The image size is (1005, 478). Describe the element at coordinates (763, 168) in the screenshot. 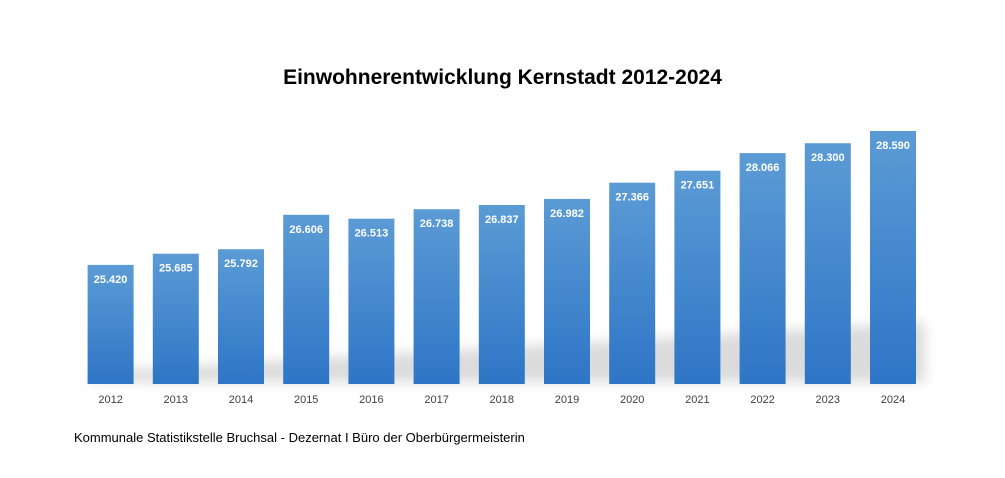

I see `data-label-2022: 28.066` at that location.